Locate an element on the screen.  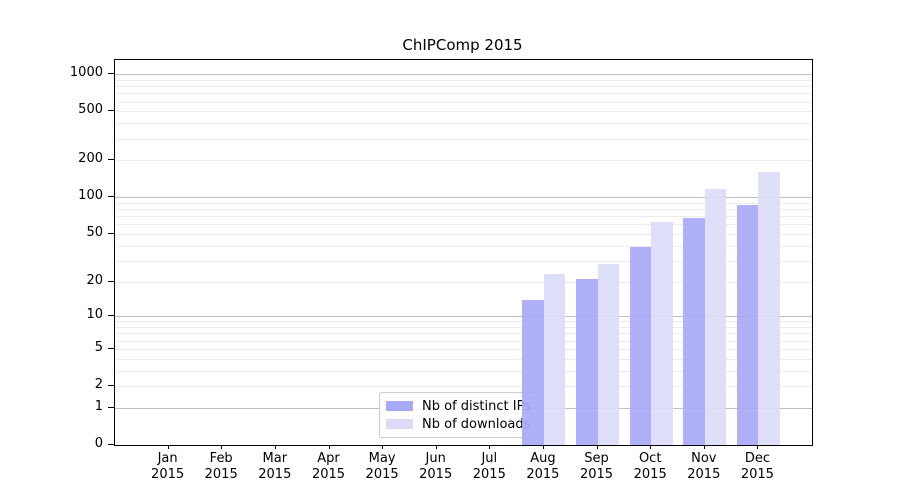
chart-title: ChIPComp 2015 is located at coordinates (462, 45).